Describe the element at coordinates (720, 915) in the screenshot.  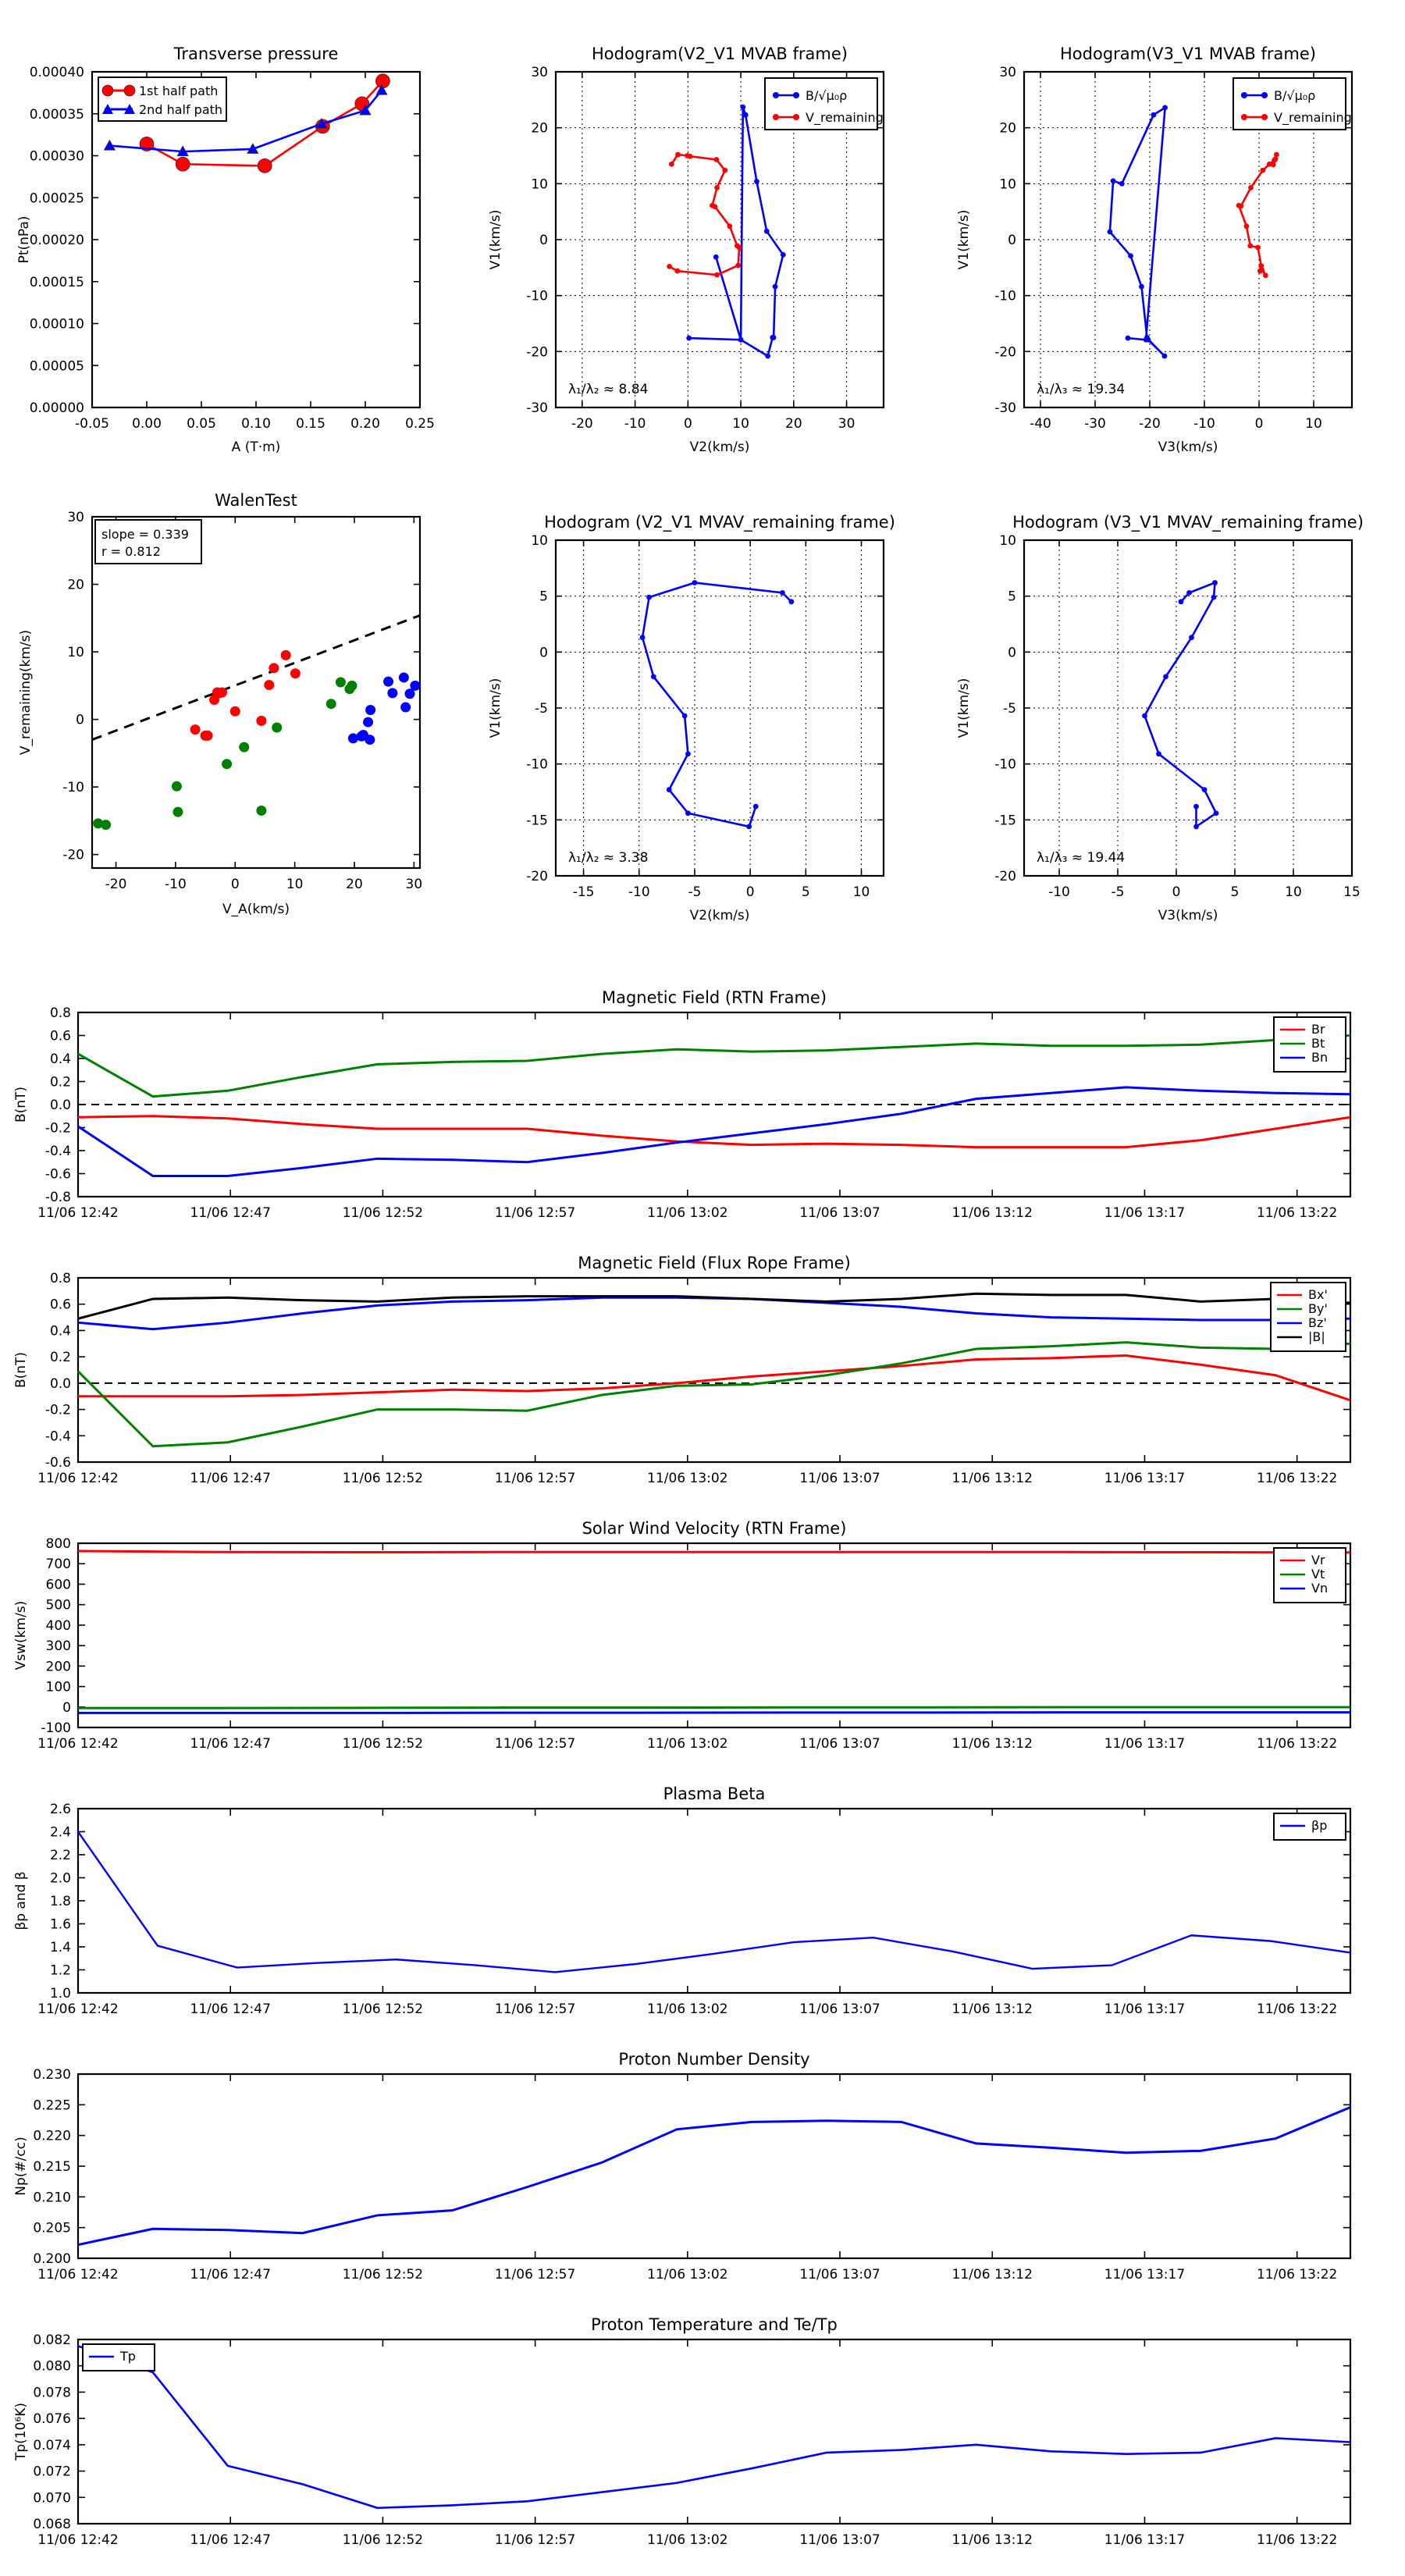
I see `x-axis-label: V2(km/s)` at that location.